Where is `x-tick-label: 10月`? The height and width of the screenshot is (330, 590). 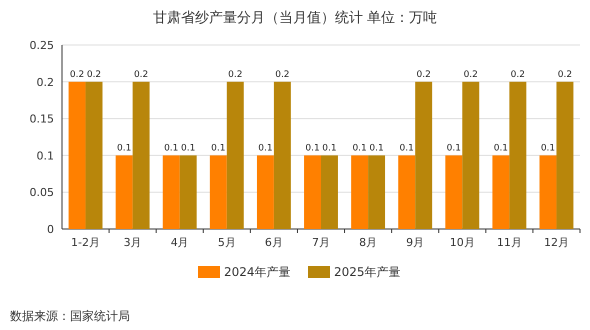 x-tick-label: 10月 is located at coordinates (462, 242).